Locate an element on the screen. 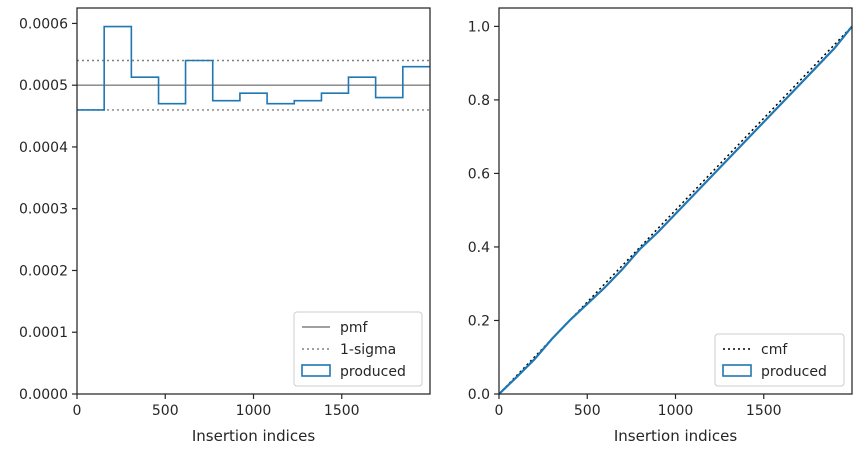  y-tick-label: 0.6 is located at coordinates (479, 174).